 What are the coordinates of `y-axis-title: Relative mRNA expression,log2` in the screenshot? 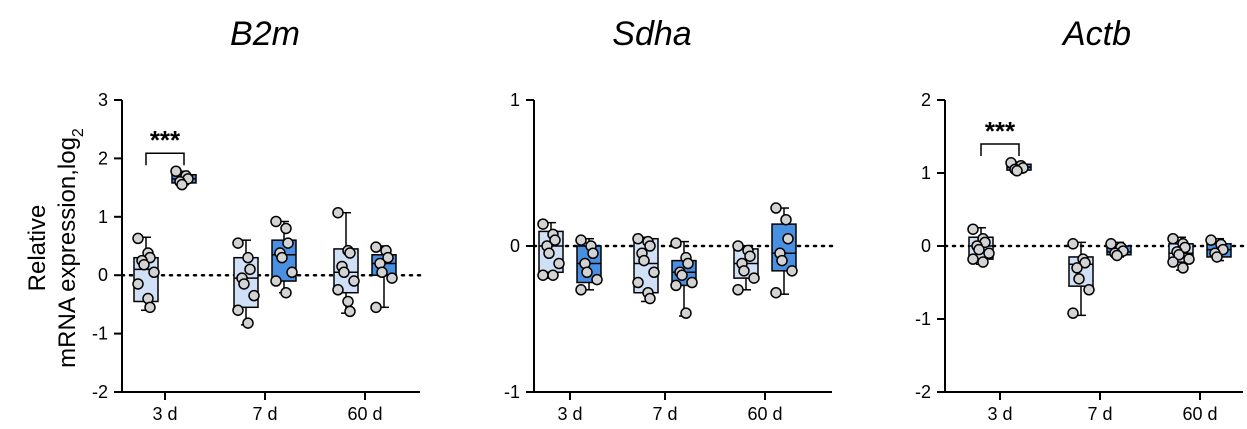 It's located at (55, 248).